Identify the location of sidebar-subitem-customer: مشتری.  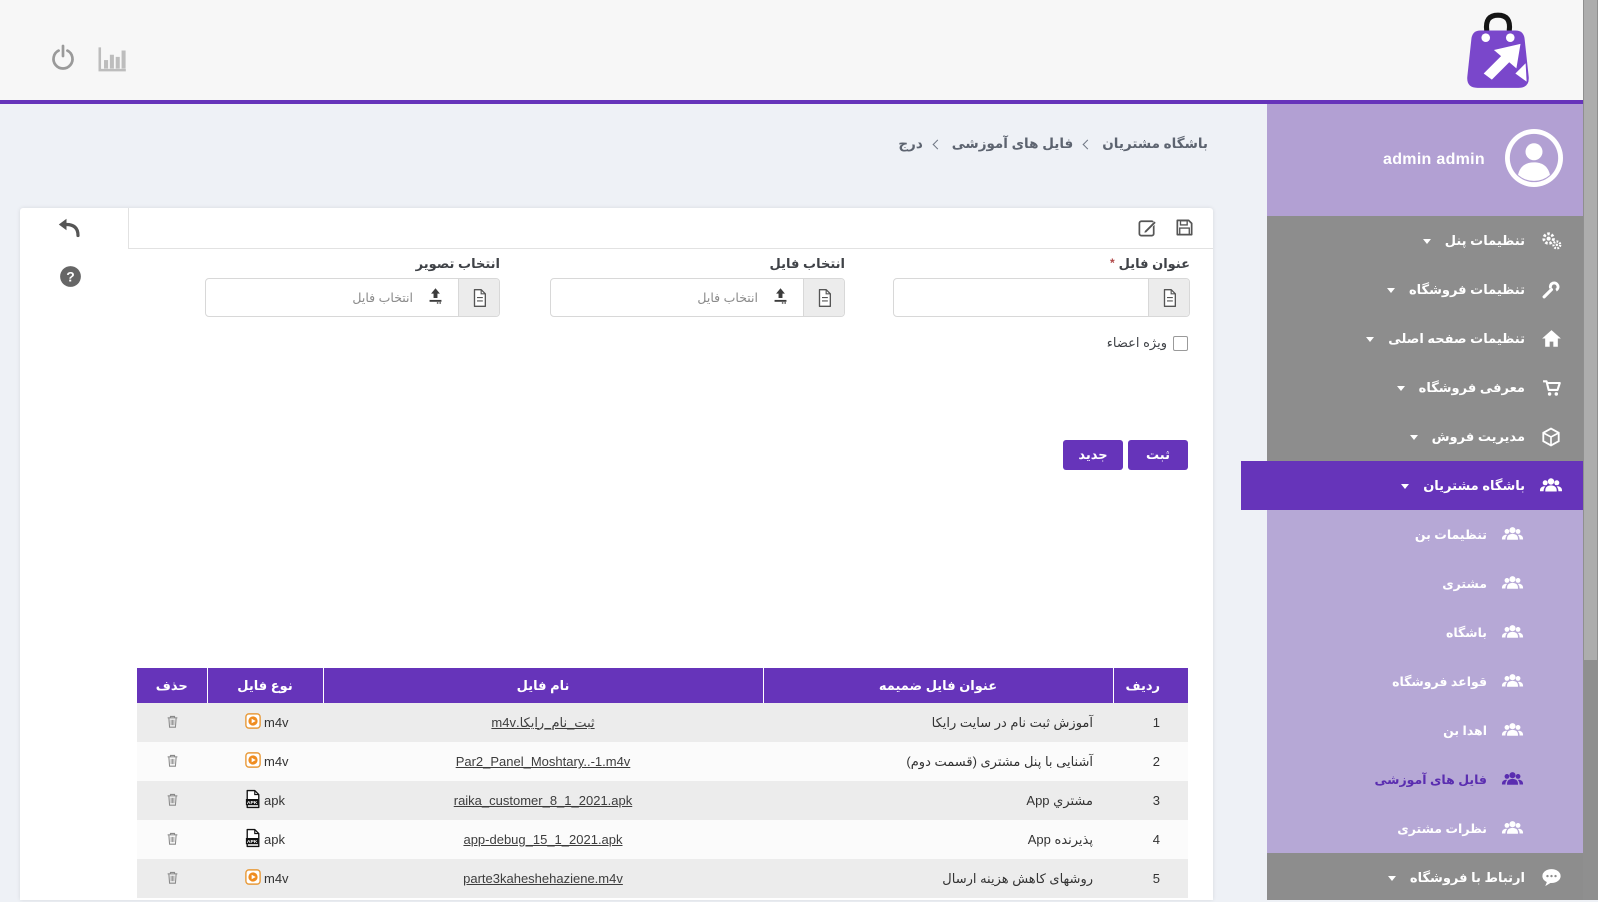
(1425, 583).